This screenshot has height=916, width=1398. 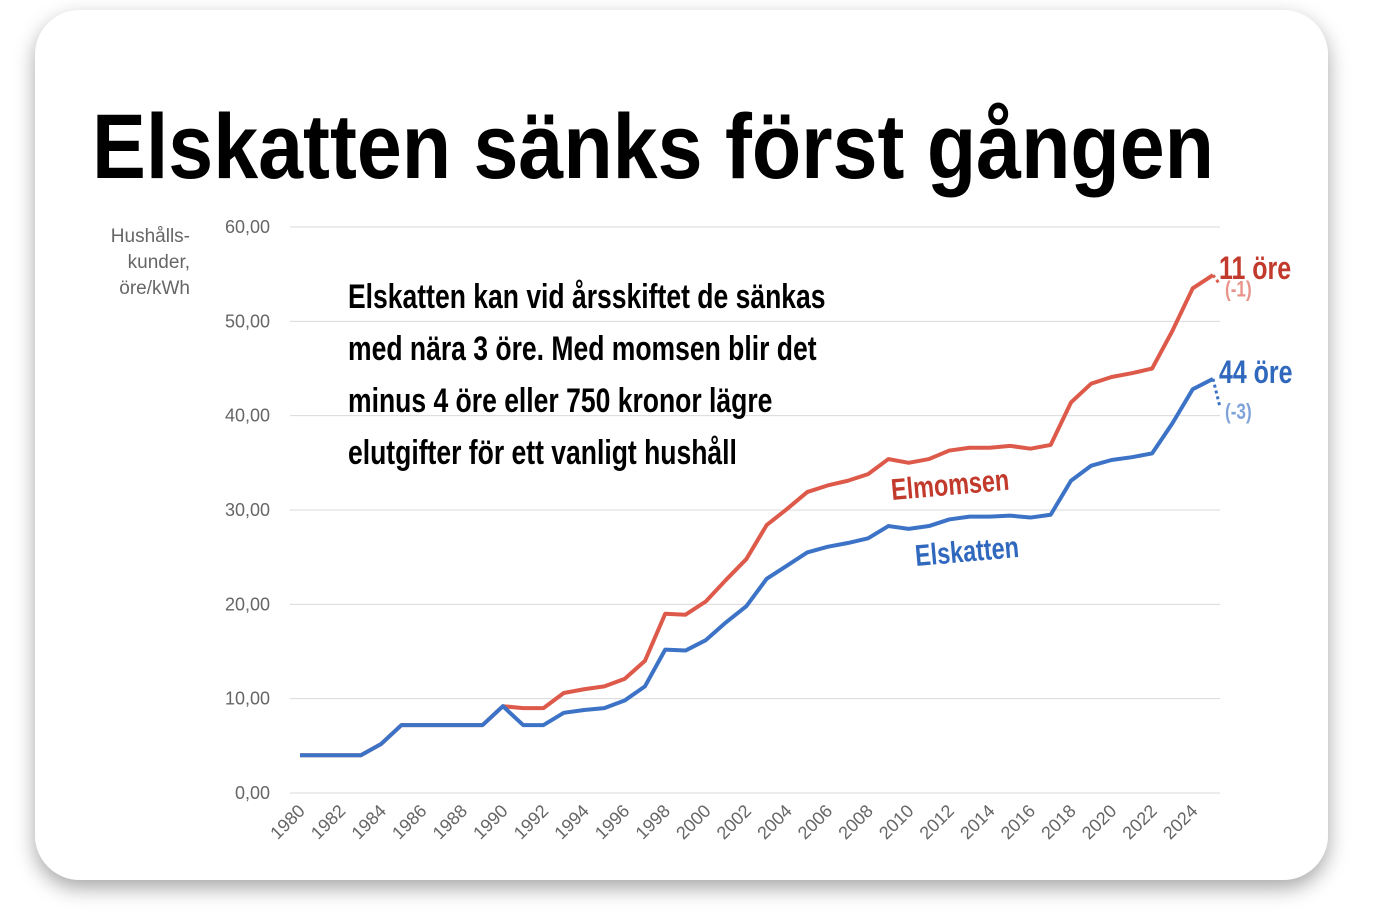 I want to click on y-tick-label: 50,00, so click(x=247, y=321).